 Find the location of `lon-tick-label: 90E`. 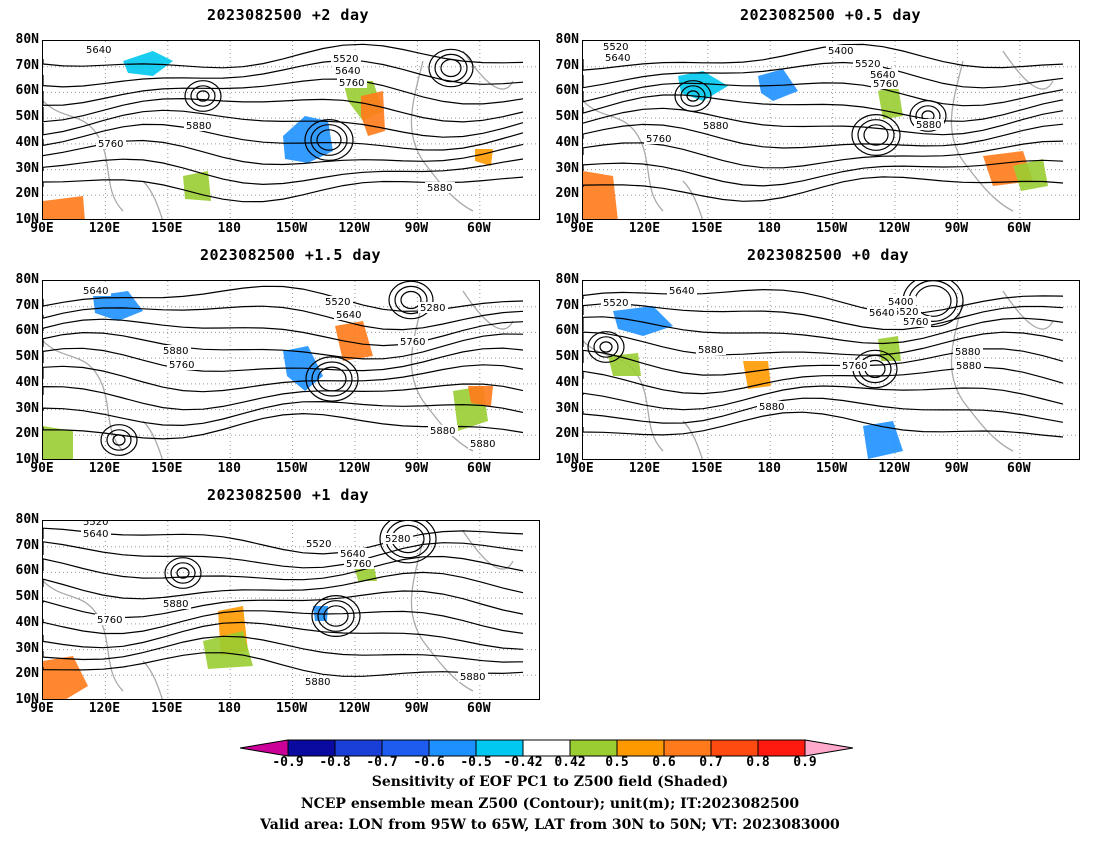

lon-tick-label: 90E is located at coordinates (582, 228).